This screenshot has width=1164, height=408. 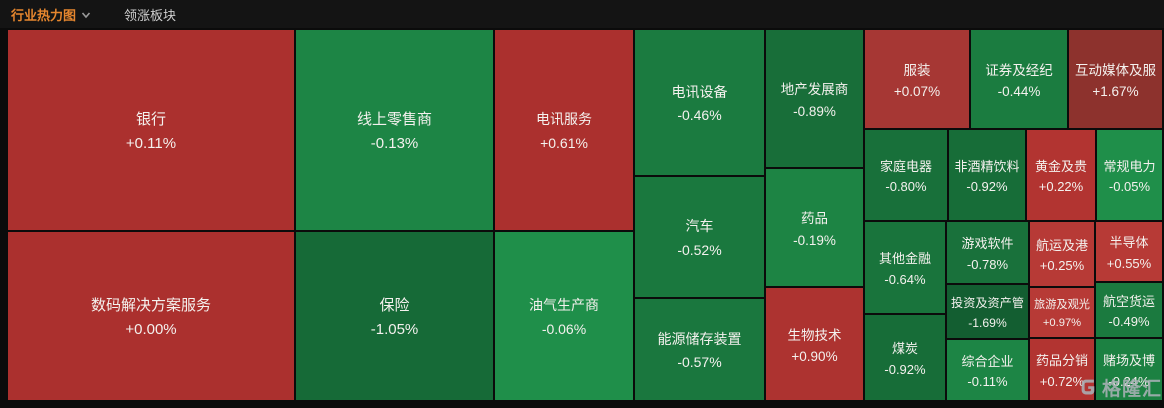 I want to click on tab-leading-sectors: 领涨板块, so click(x=150, y=14).